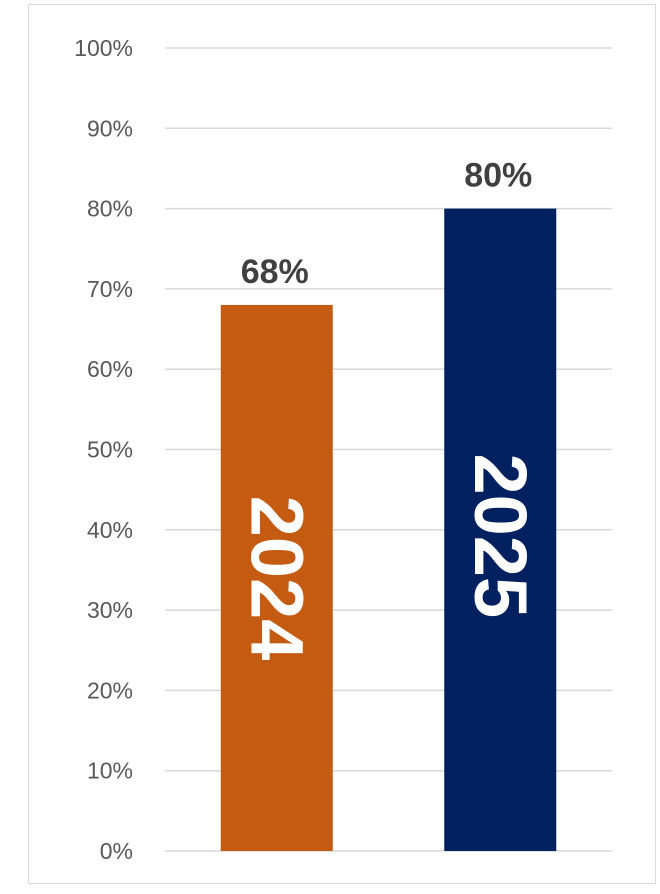  I want to click on bar-2025, so click(500, 530).